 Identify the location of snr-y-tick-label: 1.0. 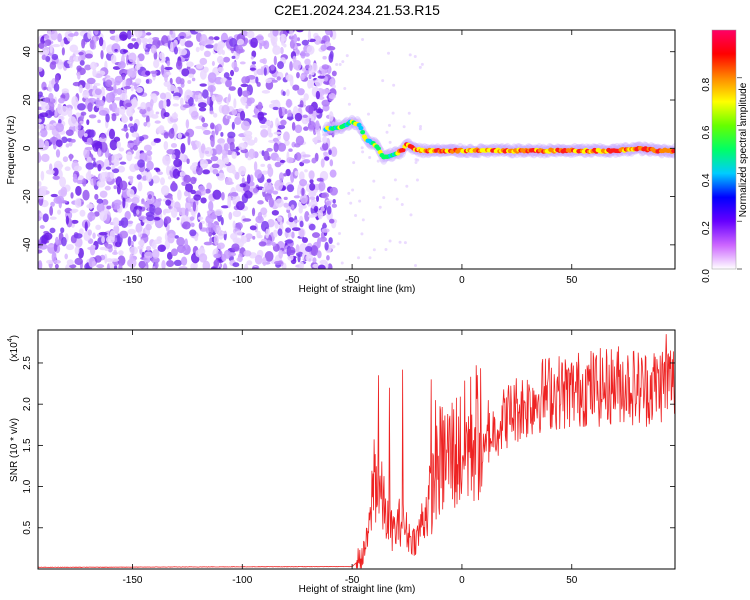
(27, 486).